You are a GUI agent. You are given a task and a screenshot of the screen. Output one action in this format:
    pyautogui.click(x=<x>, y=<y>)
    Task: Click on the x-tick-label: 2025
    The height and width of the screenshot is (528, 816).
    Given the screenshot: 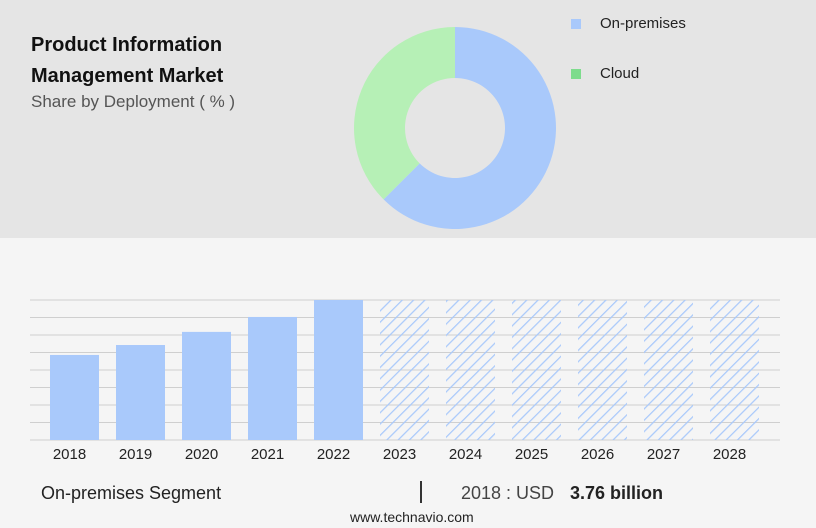 What is the action you would take?
    pyautogui.click(x=531, y=454)
    